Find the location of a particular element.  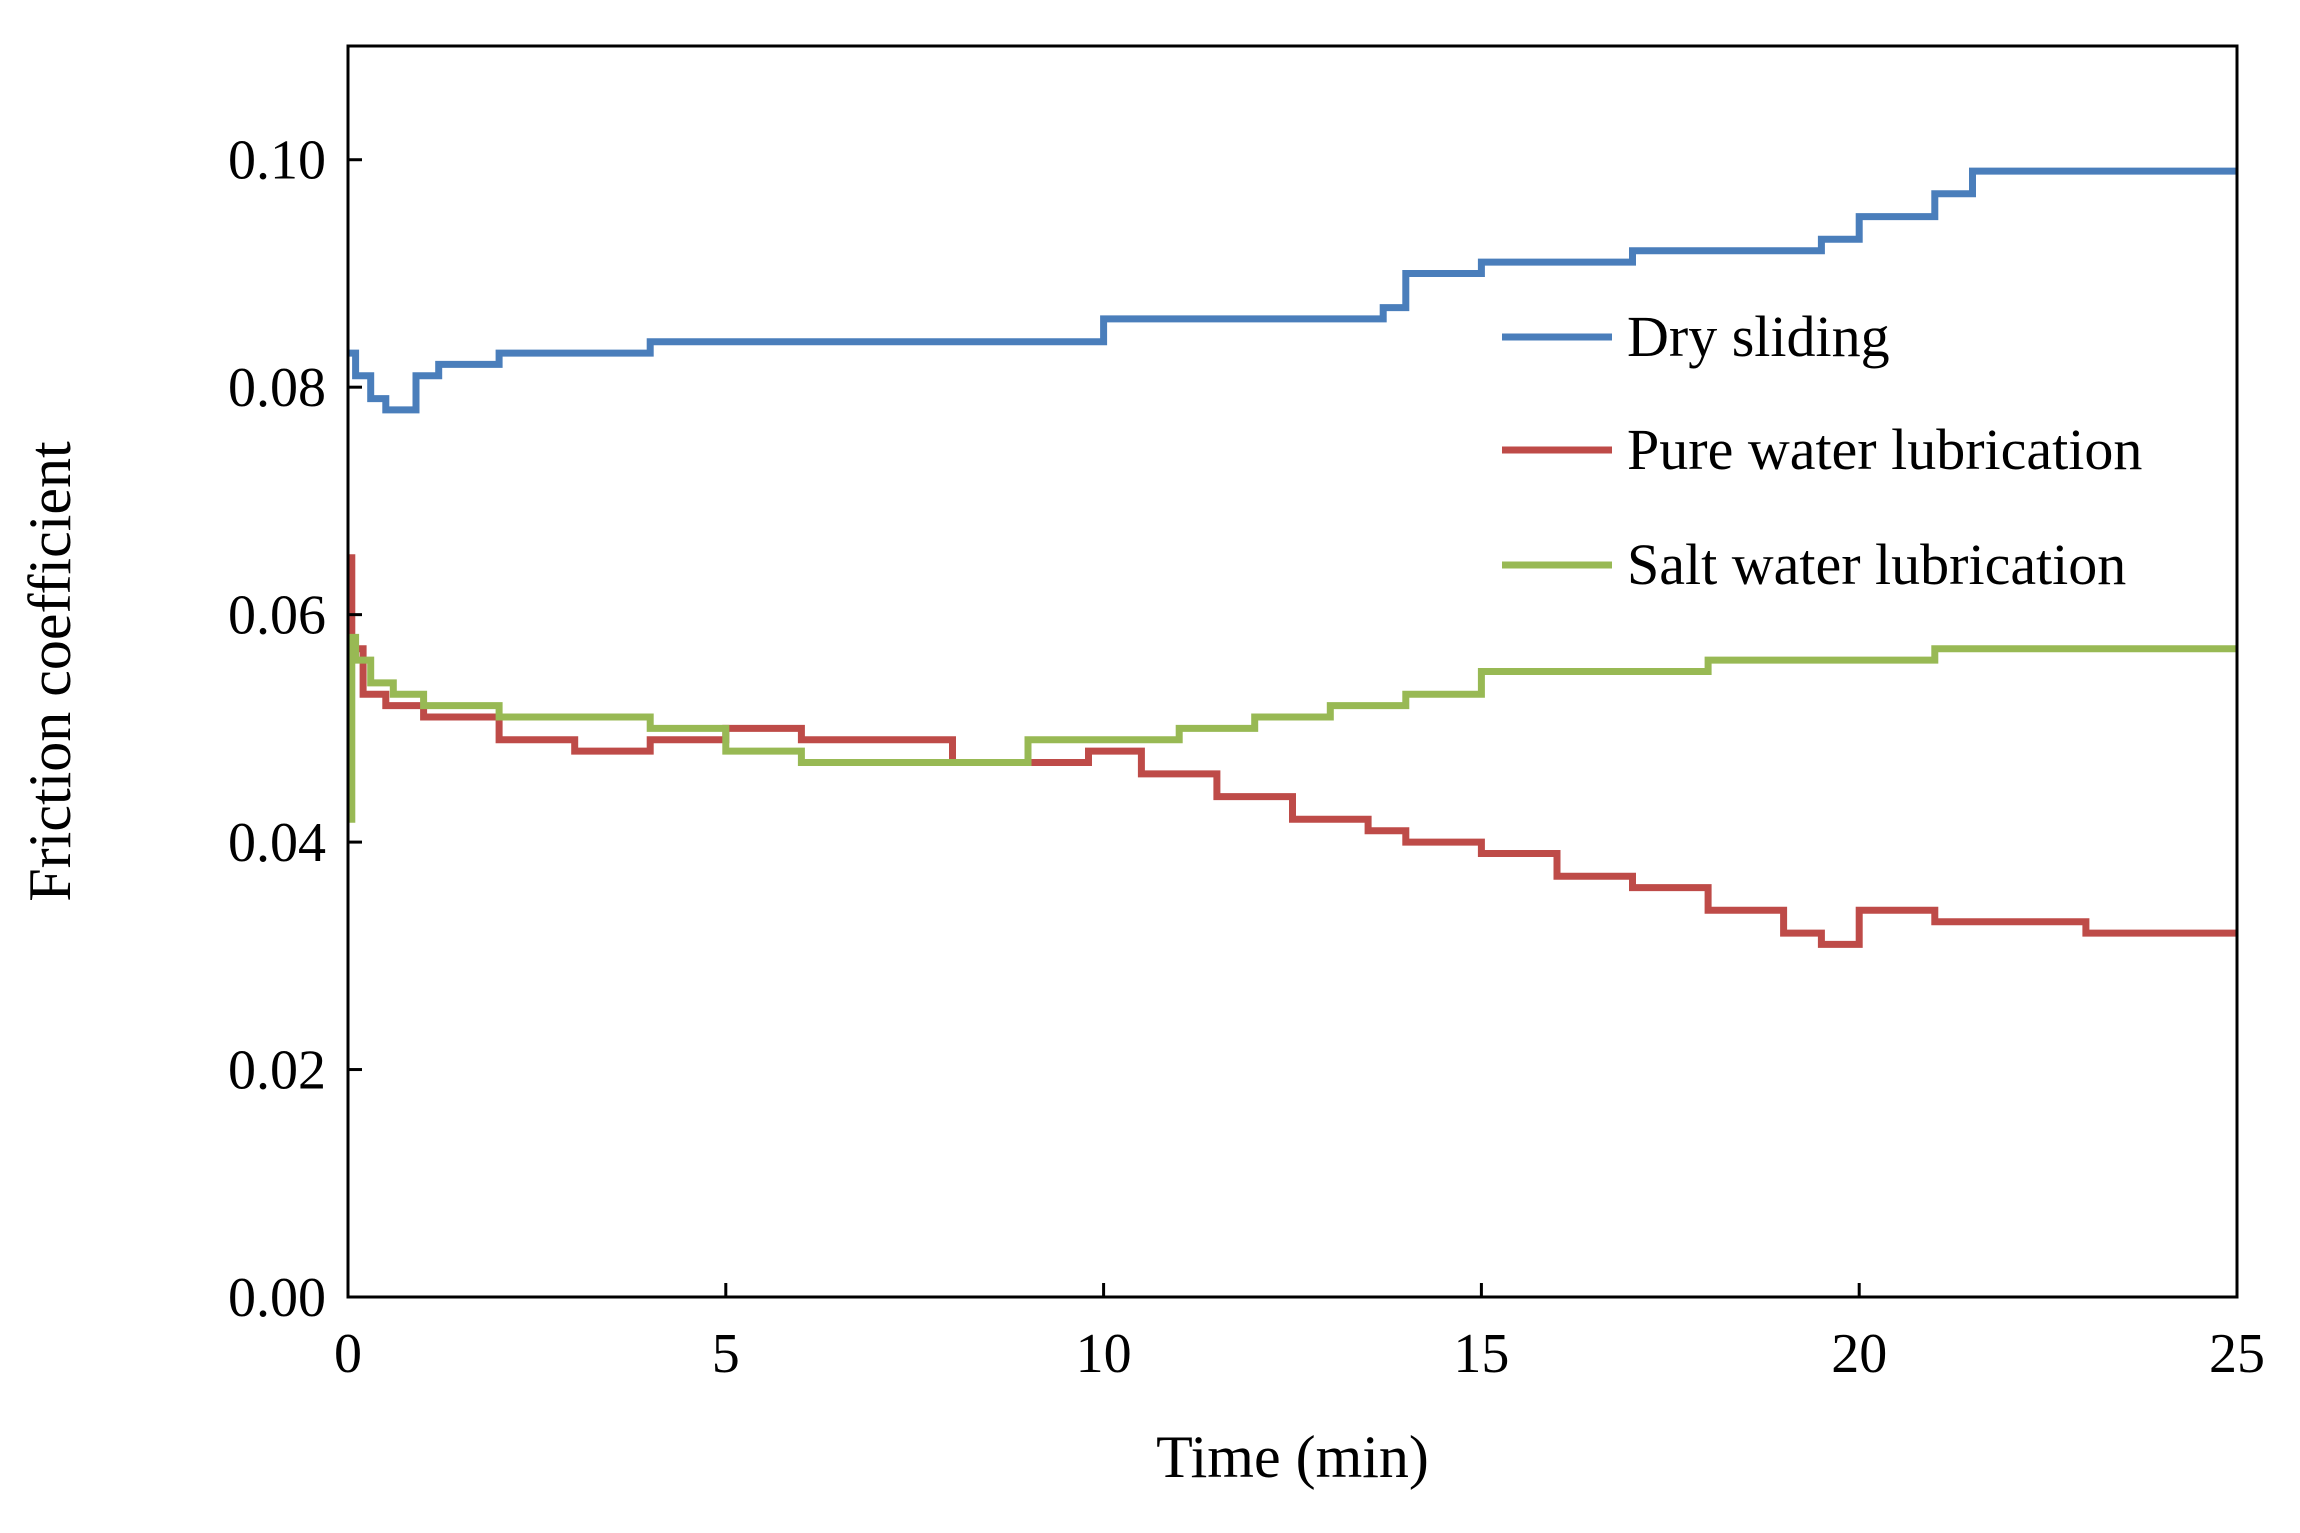

y-tick-label: 0.06 is located at coordinates (277, 616).